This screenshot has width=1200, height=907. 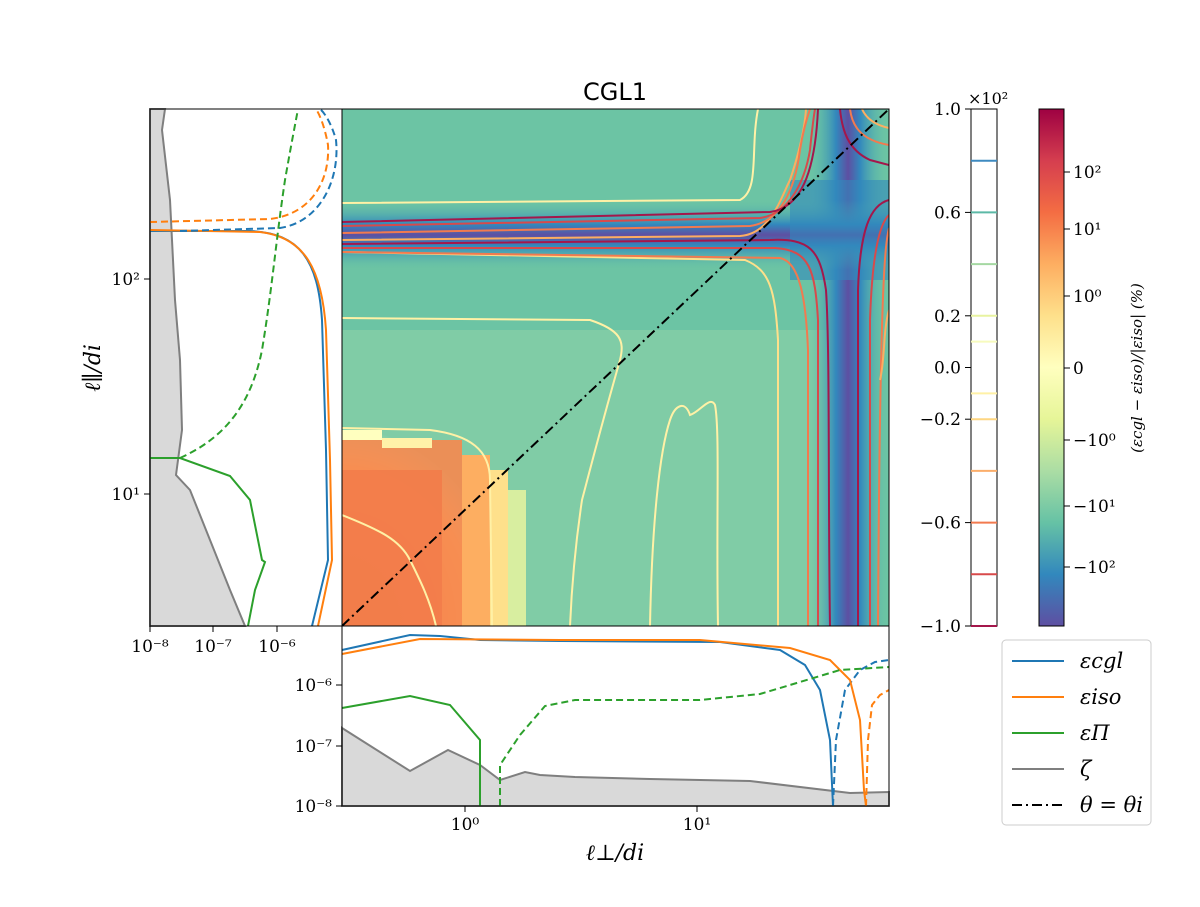 I want to click on main-colorbar-label: (εcgl − εiso)/|εiso| (%), so click(x=1137, y=368).